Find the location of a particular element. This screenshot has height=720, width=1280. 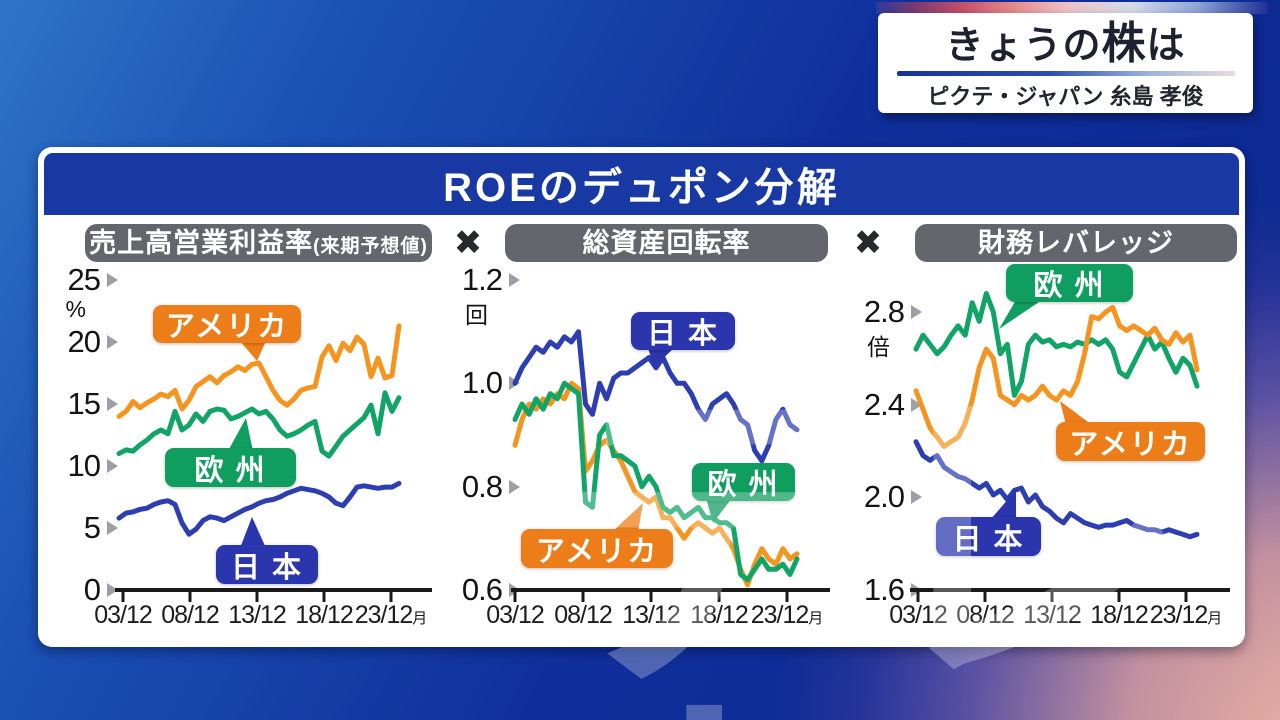

program-presenter: ピクテ・ジャパン 糸島 孝俊 is located at coordinates (1065, 96).